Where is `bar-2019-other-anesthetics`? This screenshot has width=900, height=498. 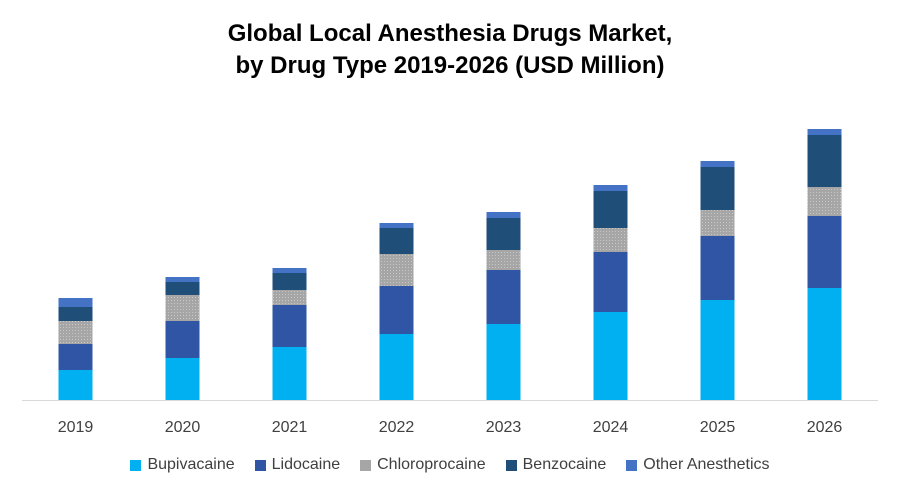 bar-2019-other-anesthetics is located at coordinates (75, 302).